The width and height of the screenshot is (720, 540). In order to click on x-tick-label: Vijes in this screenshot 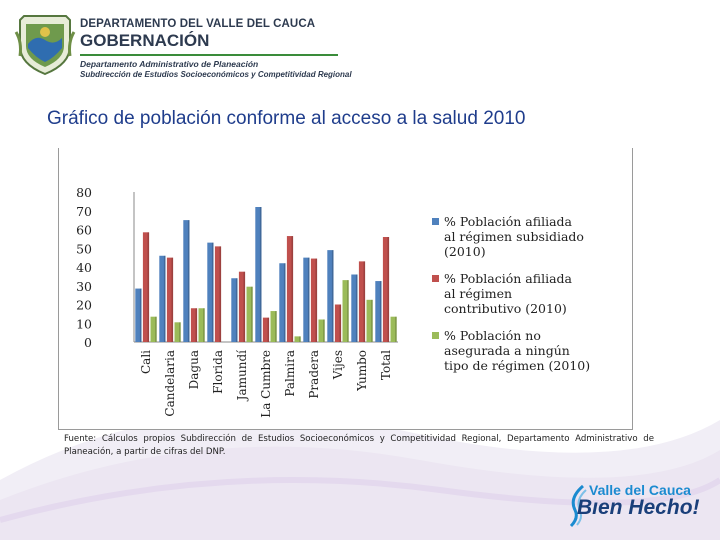, I will do `click(338, 365)`.